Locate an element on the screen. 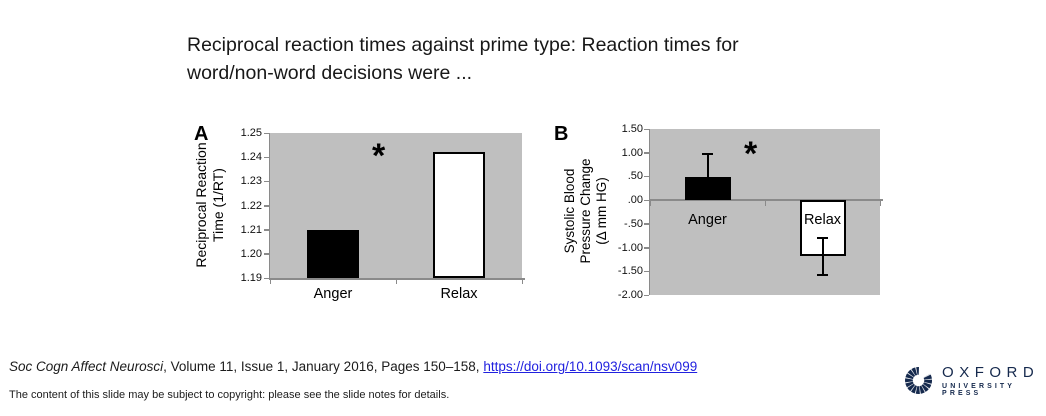 The height and width of the screenshot is (416, 1046). chart-a-y-axis-title-line: Time (1/RT) is located at coordinates (218, 205).